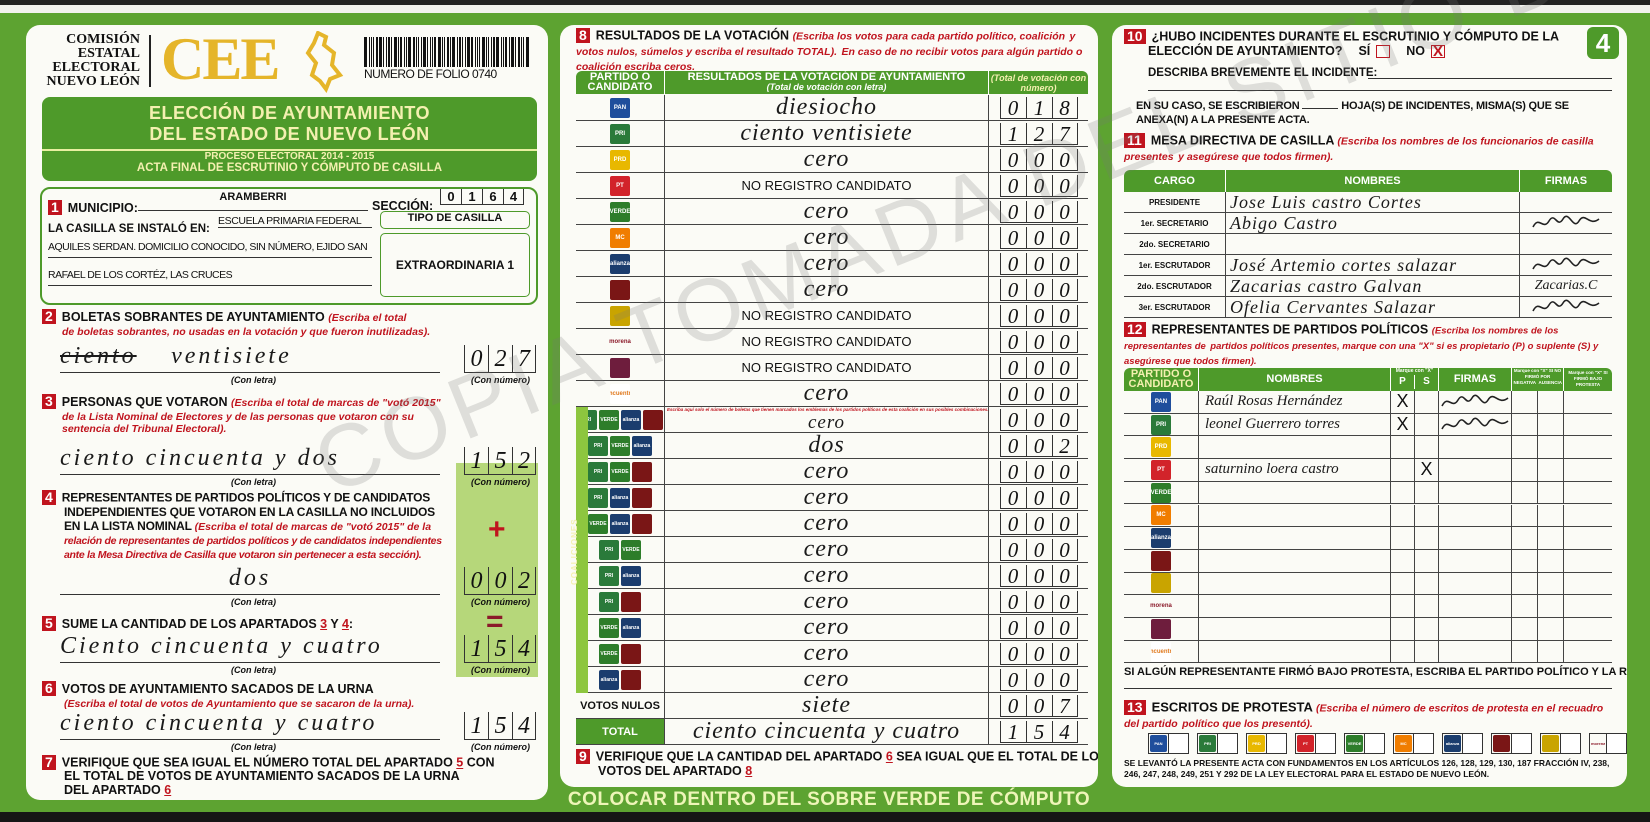 The height and width of the screenshot is (822, 1650). I want to click on incident-field, so click(1490, 72).